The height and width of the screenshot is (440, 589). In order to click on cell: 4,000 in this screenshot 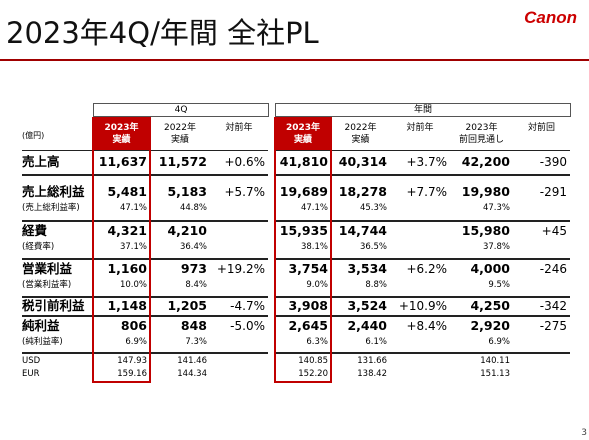, I will do `click(490, 268)`.